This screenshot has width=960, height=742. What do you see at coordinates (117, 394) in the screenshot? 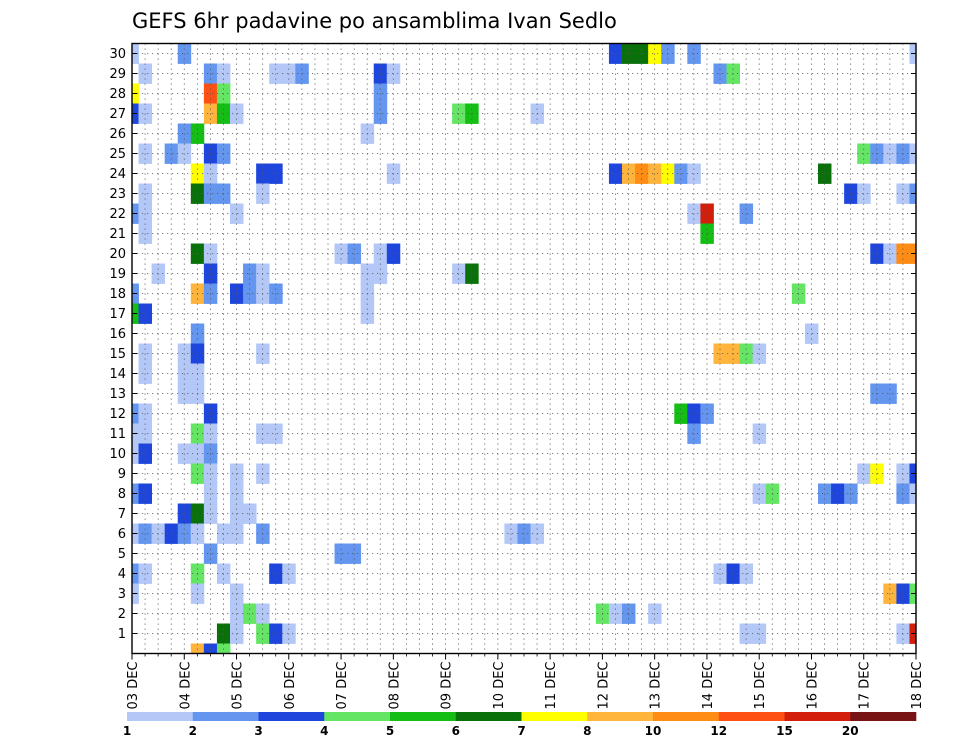
I see `y-tick-label: 13` at bounding box center [117, 394].